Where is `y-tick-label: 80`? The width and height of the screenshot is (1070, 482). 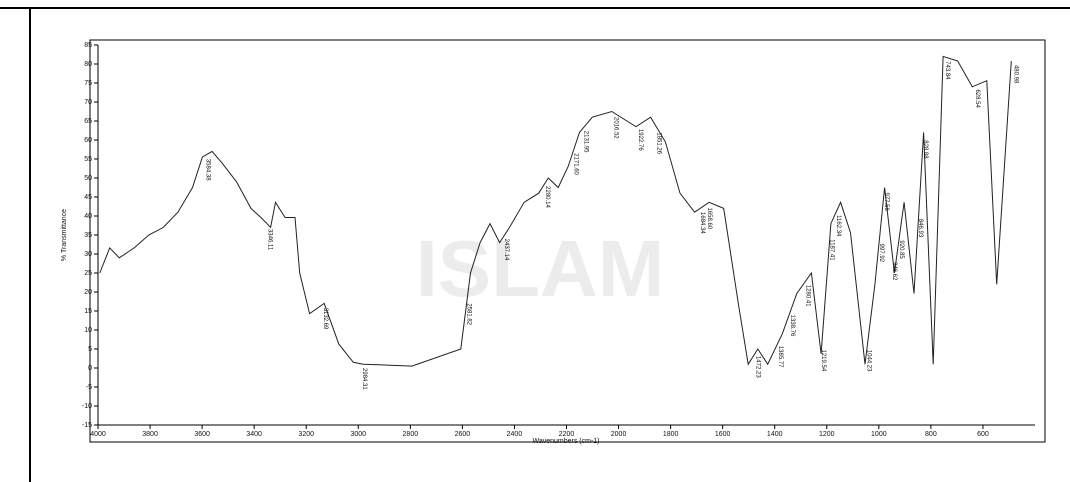 y-tick-label: 80 is located at coordinates (88, 64).